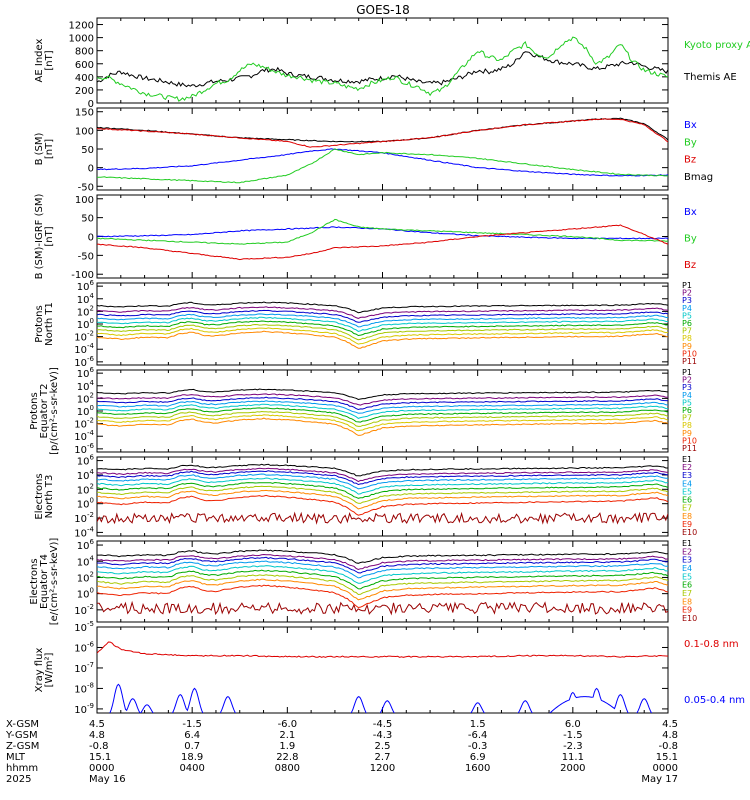  Describe the element at coordinates (382, 589) in the screenshot. I see `series-line-e8` at that location.